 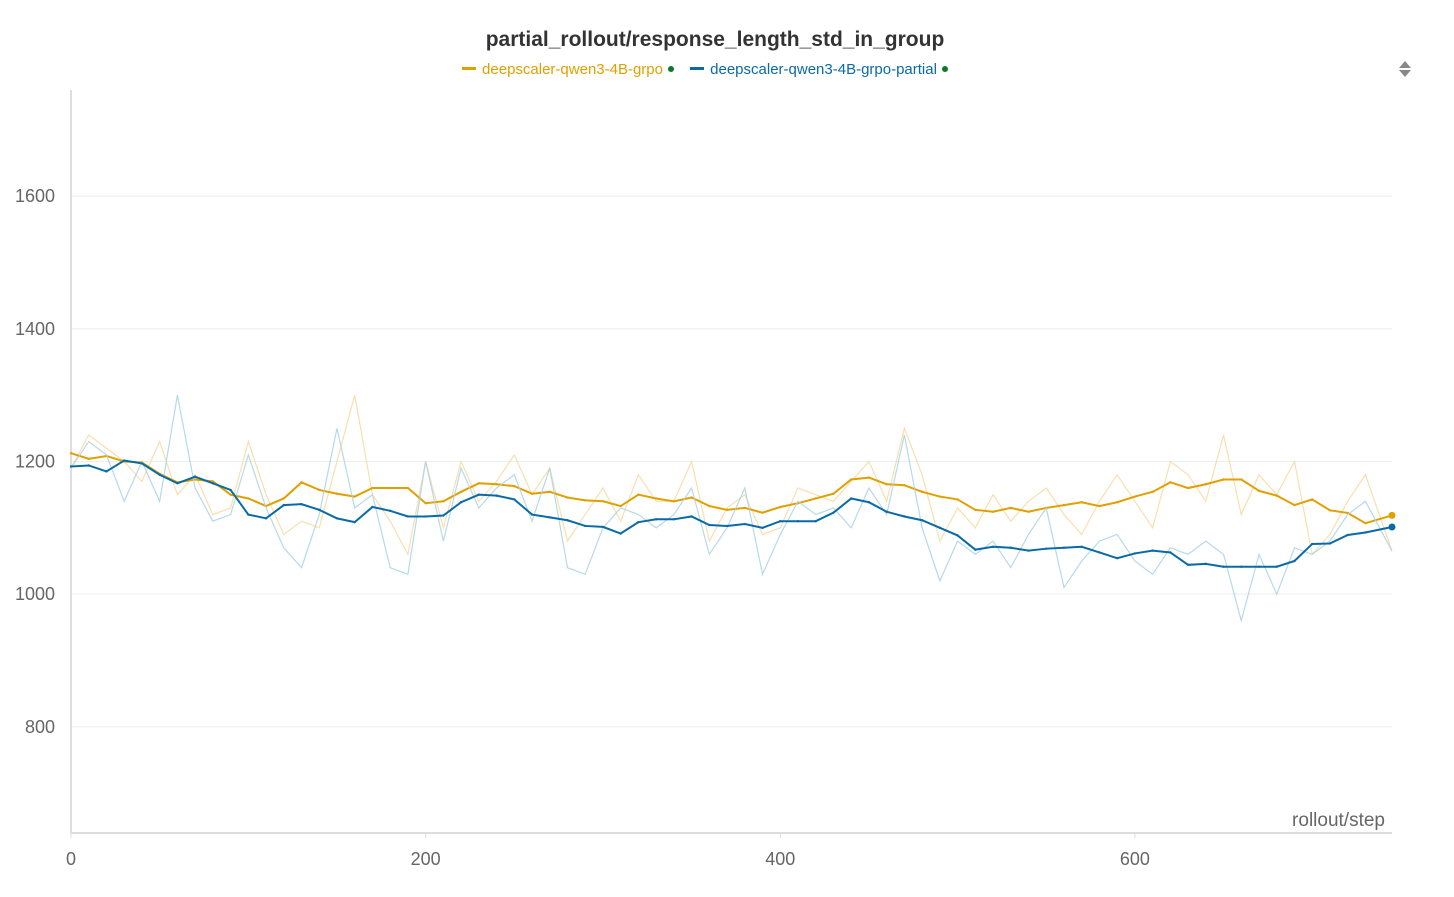 I want to click on x-tick-label: 400, so click(x=780, y=859).